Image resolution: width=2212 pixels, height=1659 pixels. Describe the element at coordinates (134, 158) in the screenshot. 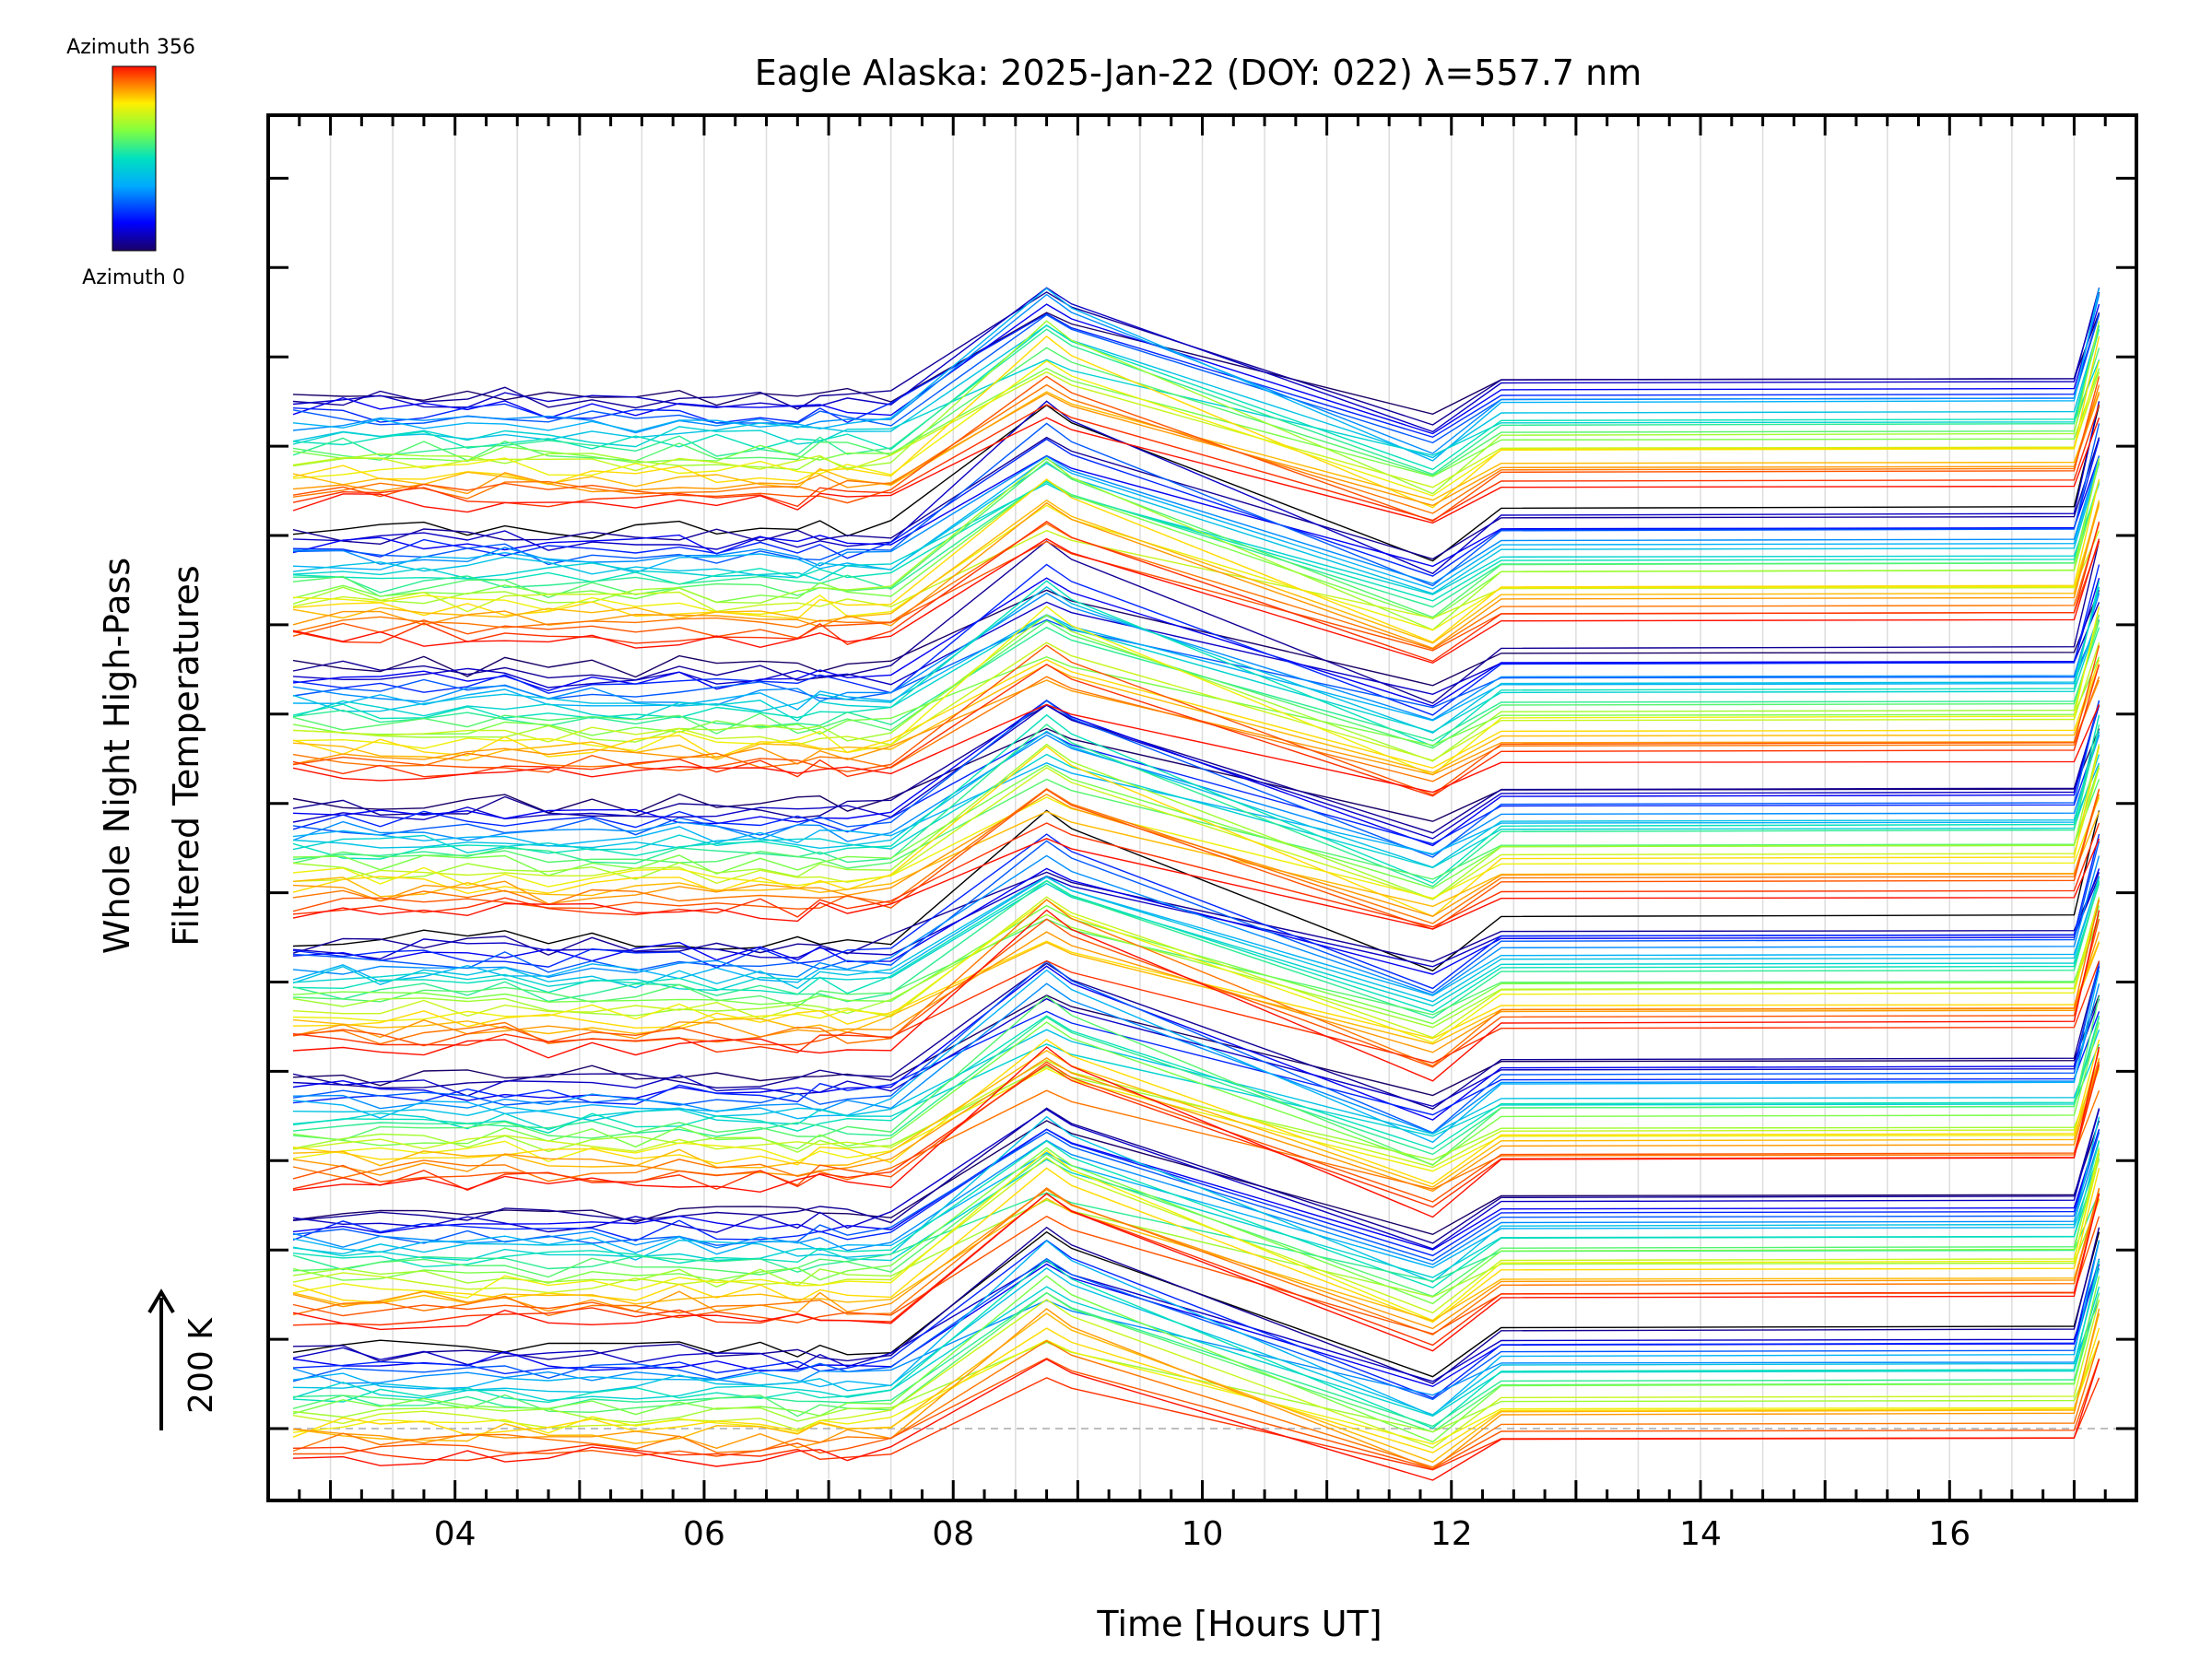

I see `colorbar` at that location.